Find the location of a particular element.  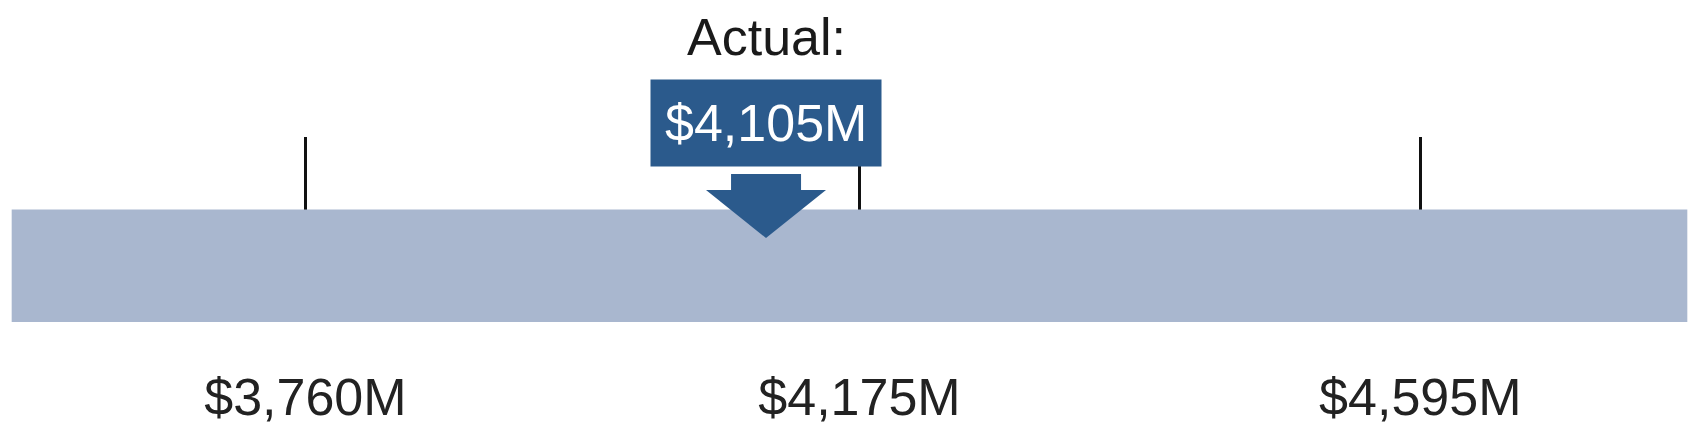

text: Actual: is located at coordinates (766, 37).